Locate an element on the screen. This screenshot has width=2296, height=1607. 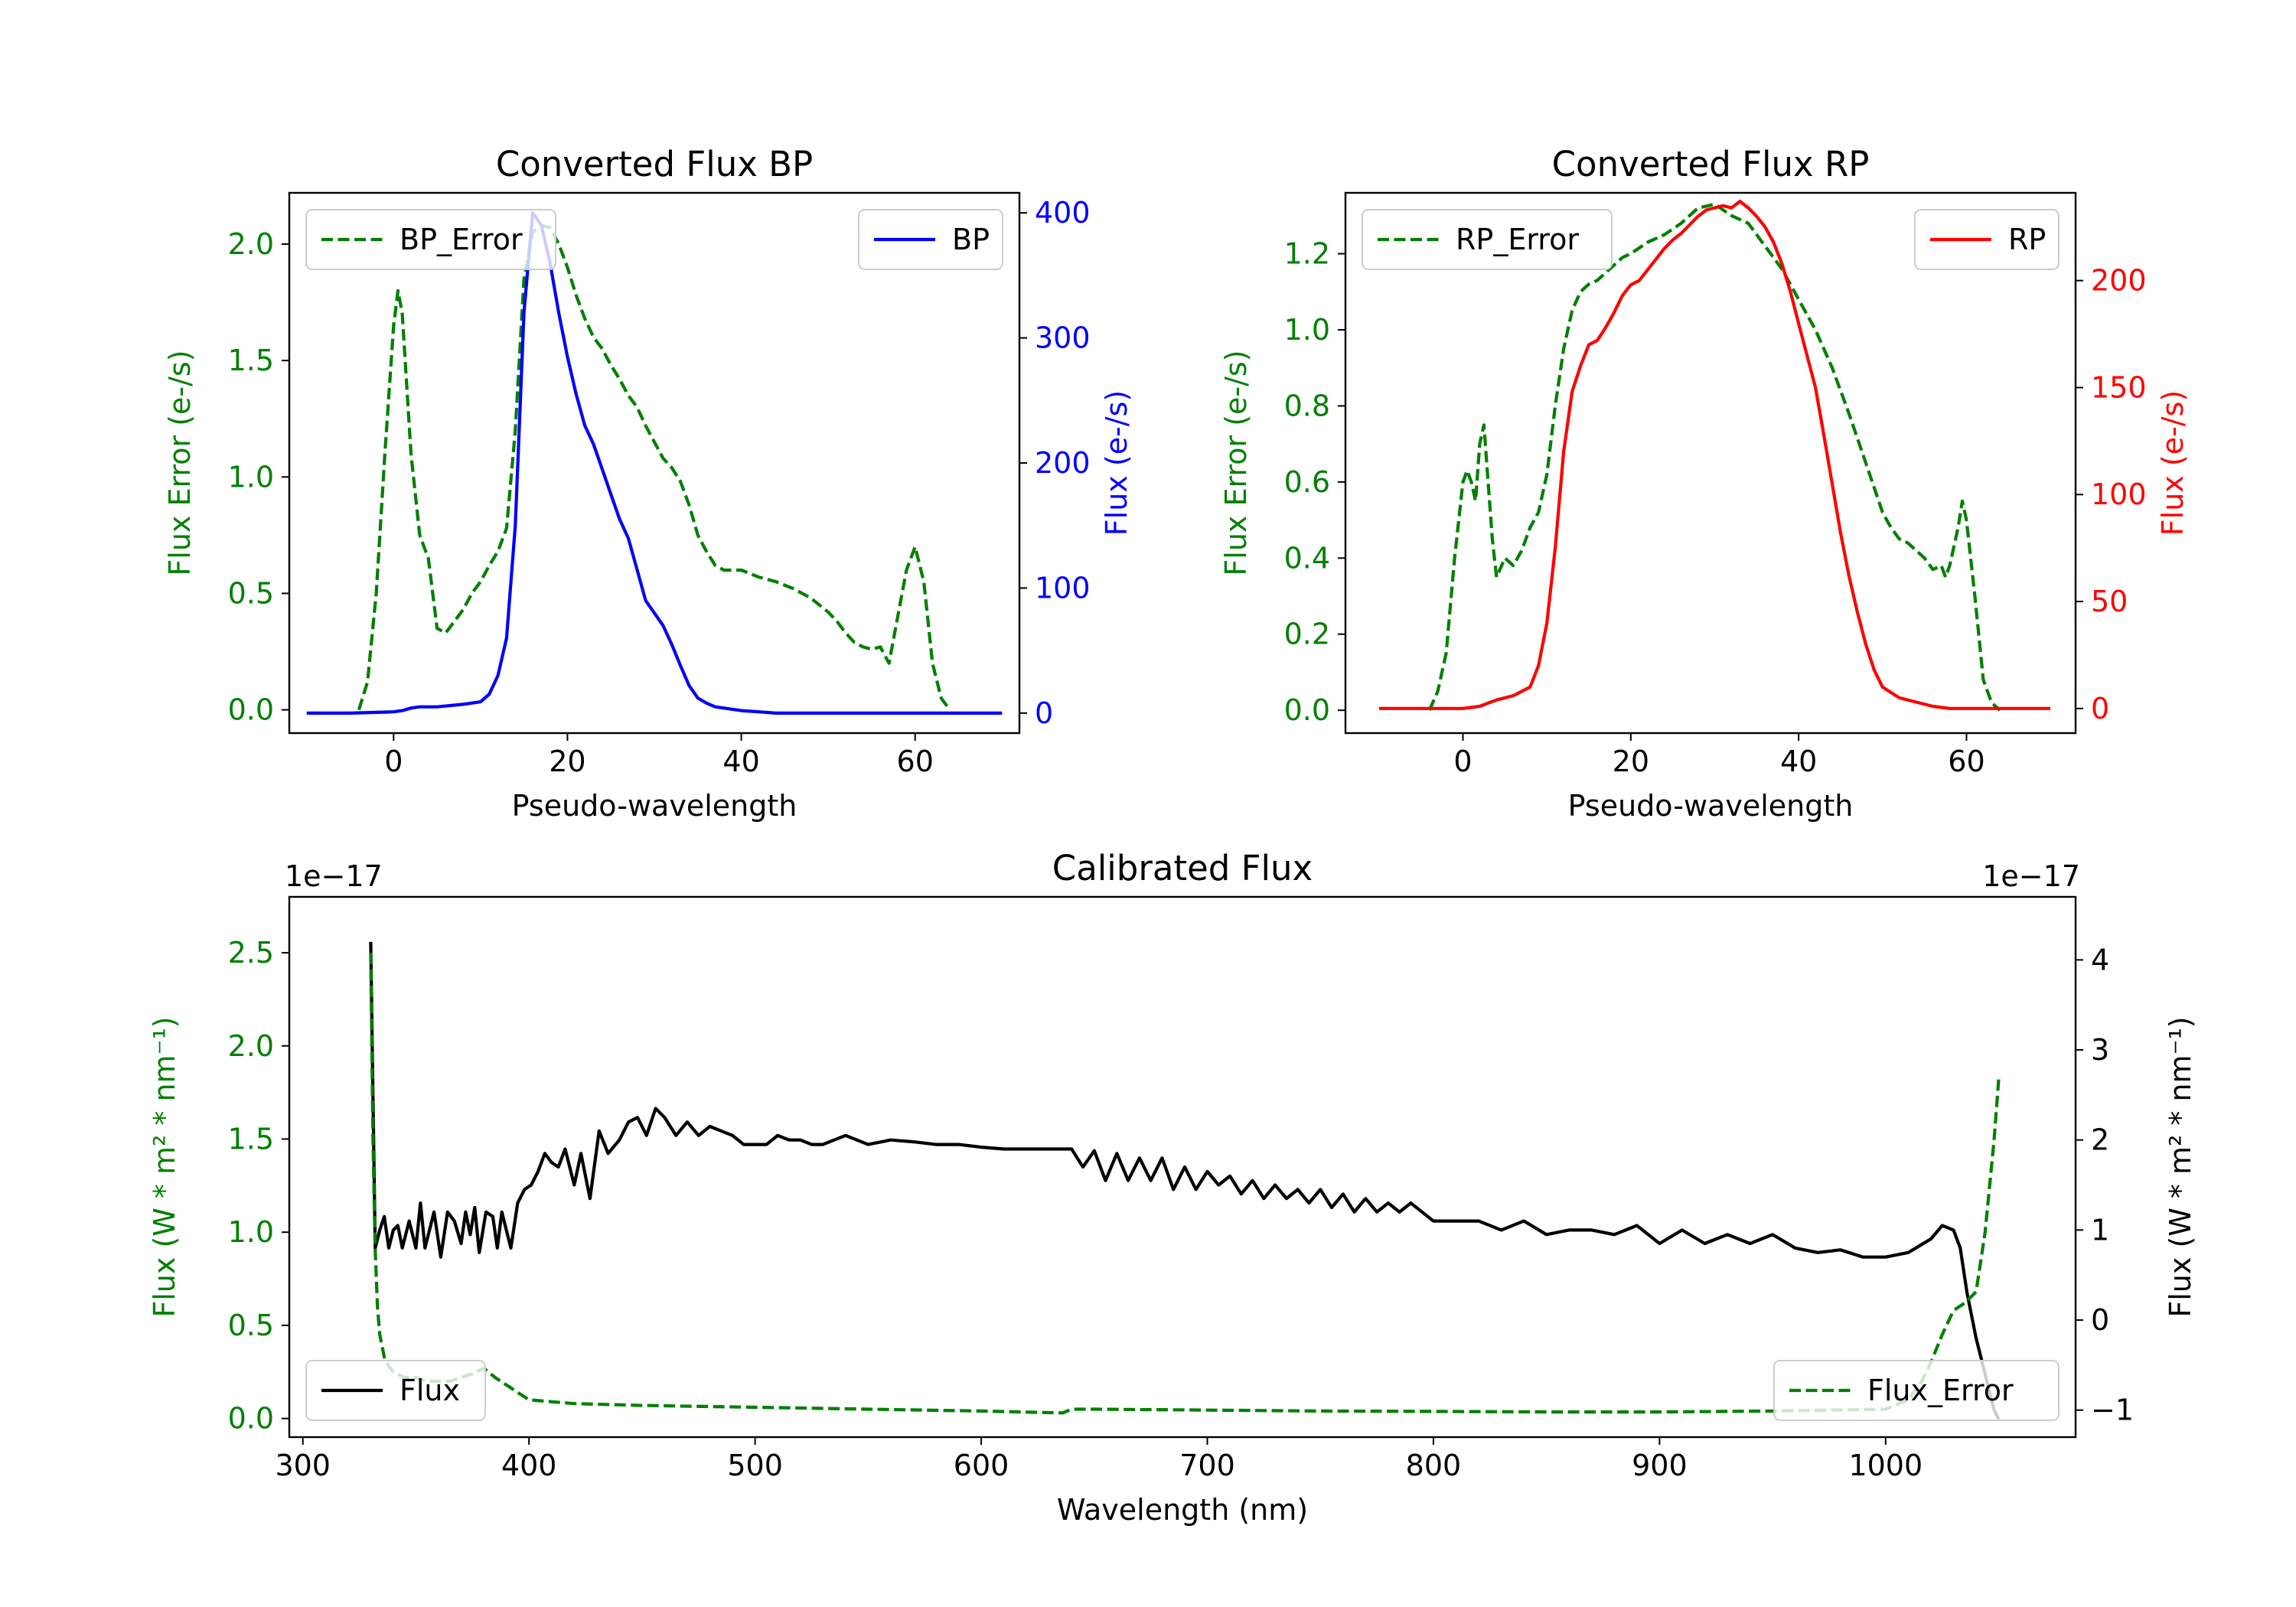
y-left-tick-label-rp-4: 0.8 is located at coordinates (1307, 405).